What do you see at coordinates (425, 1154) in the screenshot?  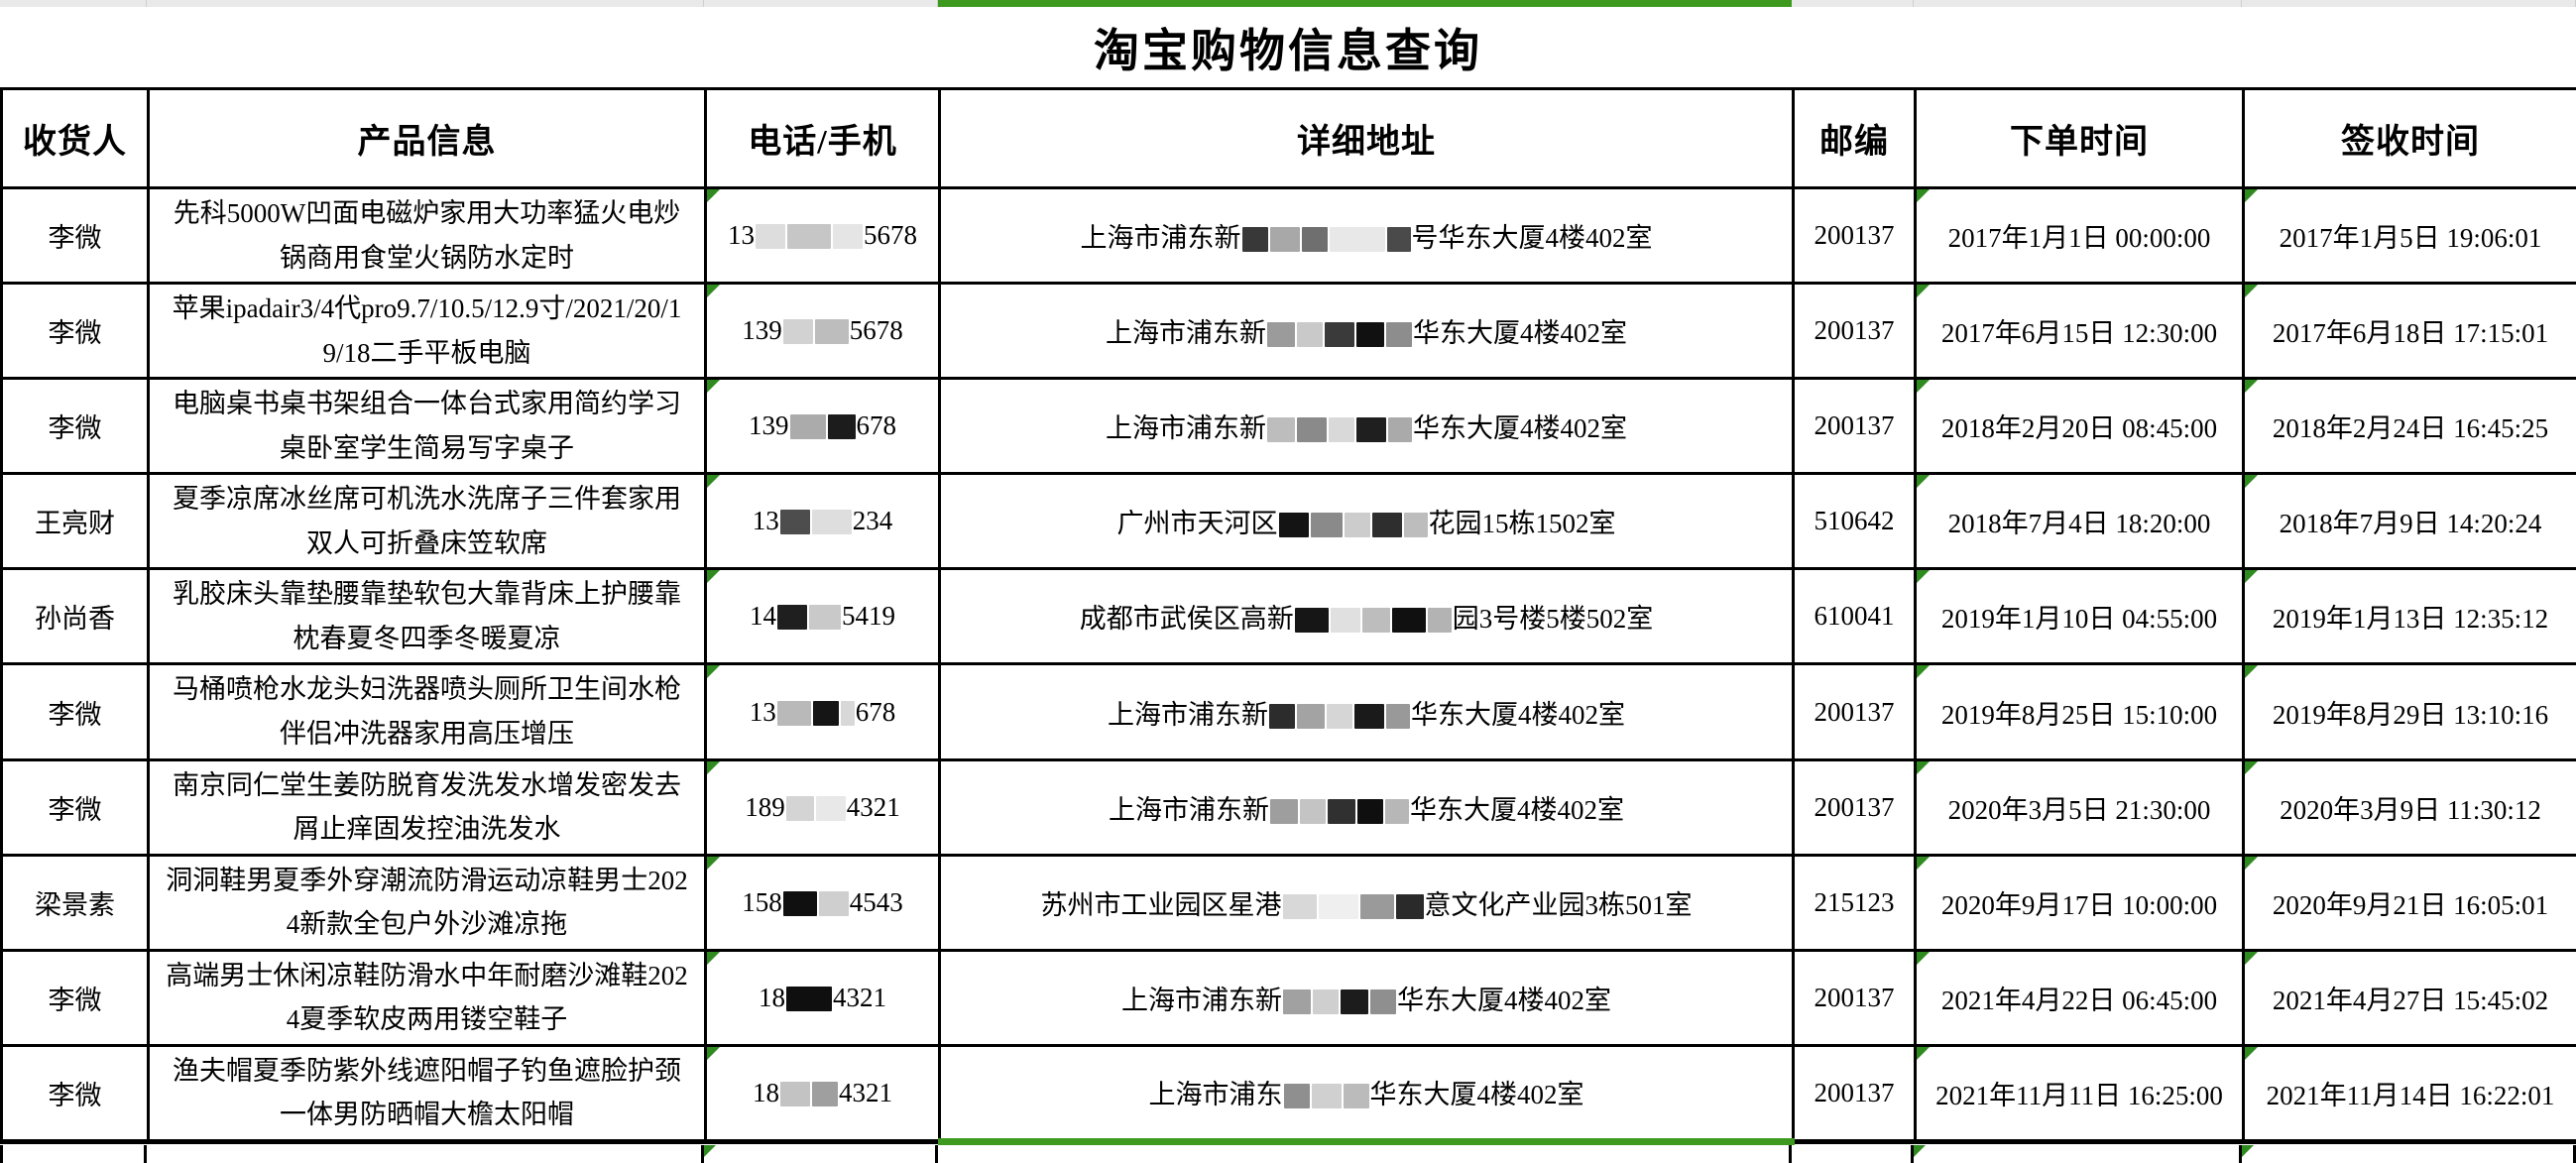 I see `partial-cell-product` at bounding box center [425, 1154].